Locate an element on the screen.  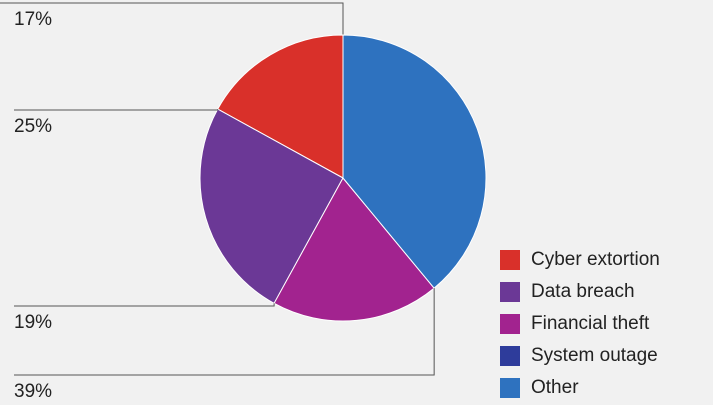
value-label: 17% is located at coordinates (33, 19).